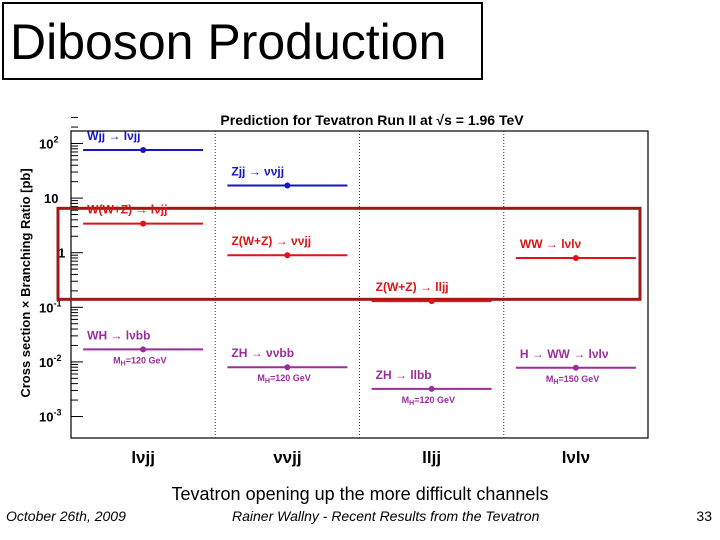  What do you see at coordinates (287, 457) in the screenshot?
I see `x-category-label: ννjj` at bounding box center [287, 457].